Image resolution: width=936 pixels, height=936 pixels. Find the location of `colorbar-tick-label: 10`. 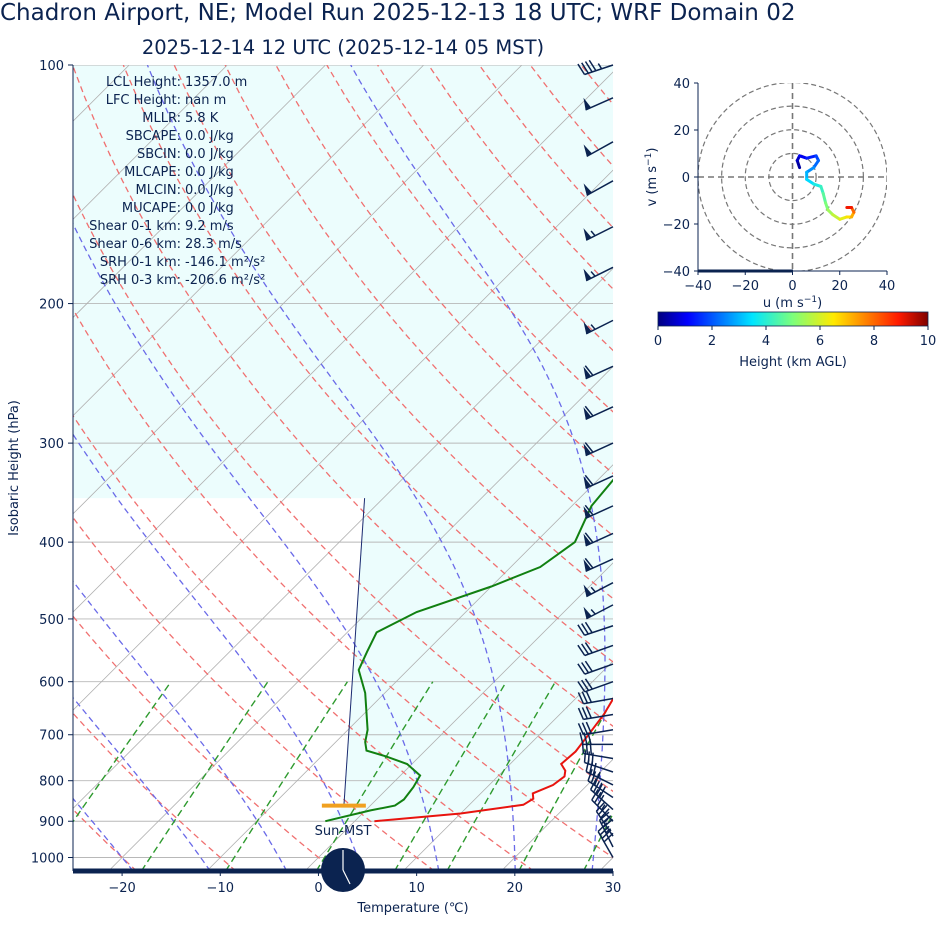

colorbar-tick-label: 10 is located at coordinates (928, 341).